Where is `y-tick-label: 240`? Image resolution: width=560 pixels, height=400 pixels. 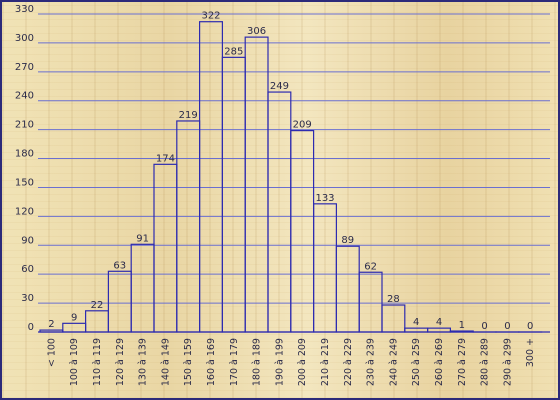
y-tick-label: 240 is located at coordinates (24, 96).